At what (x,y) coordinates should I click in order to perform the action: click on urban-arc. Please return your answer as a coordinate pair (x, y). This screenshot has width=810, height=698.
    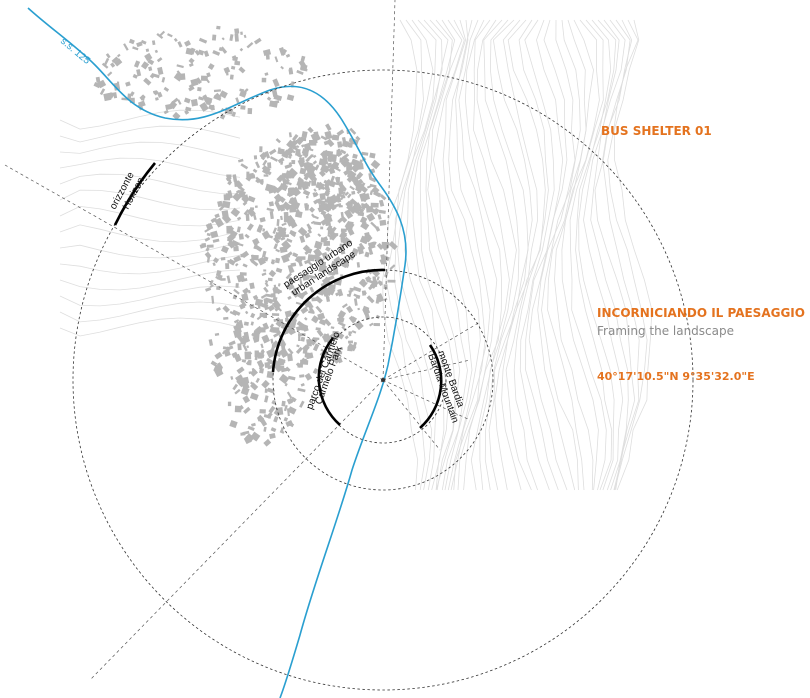
    Looking at the image, I should click on (328, 320).